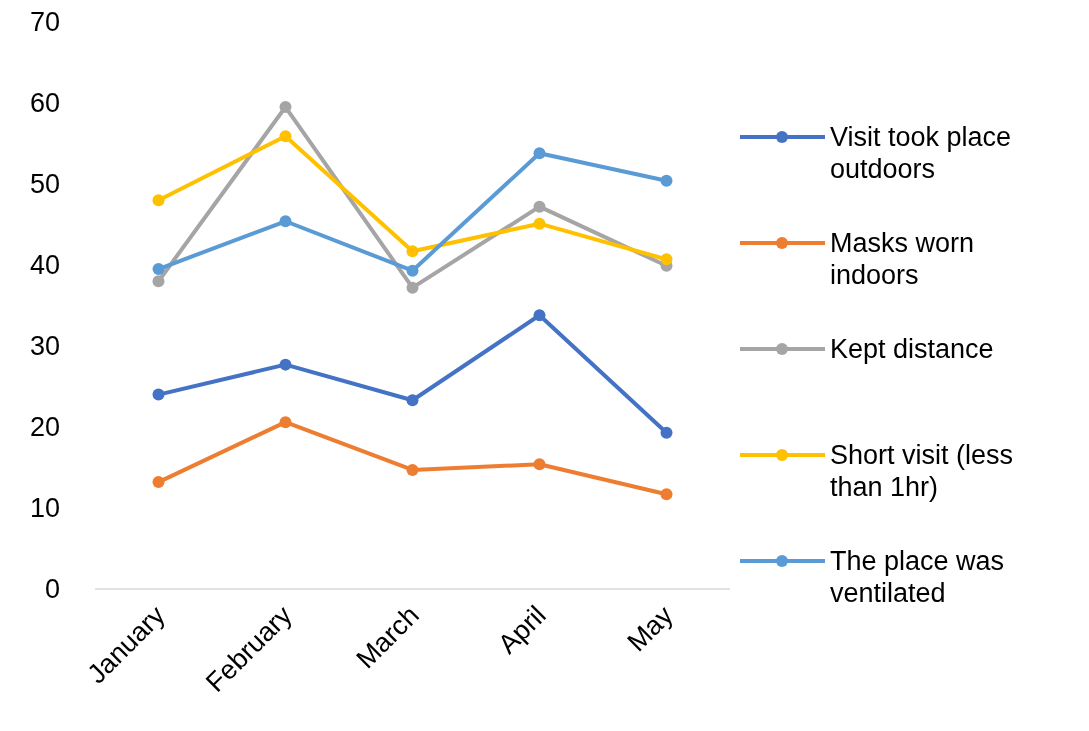  What do you see at coordinates (921, 153) in the screenshot?
I see `legend-label: Visit took place outdoors` at bounding box center [921, 153].